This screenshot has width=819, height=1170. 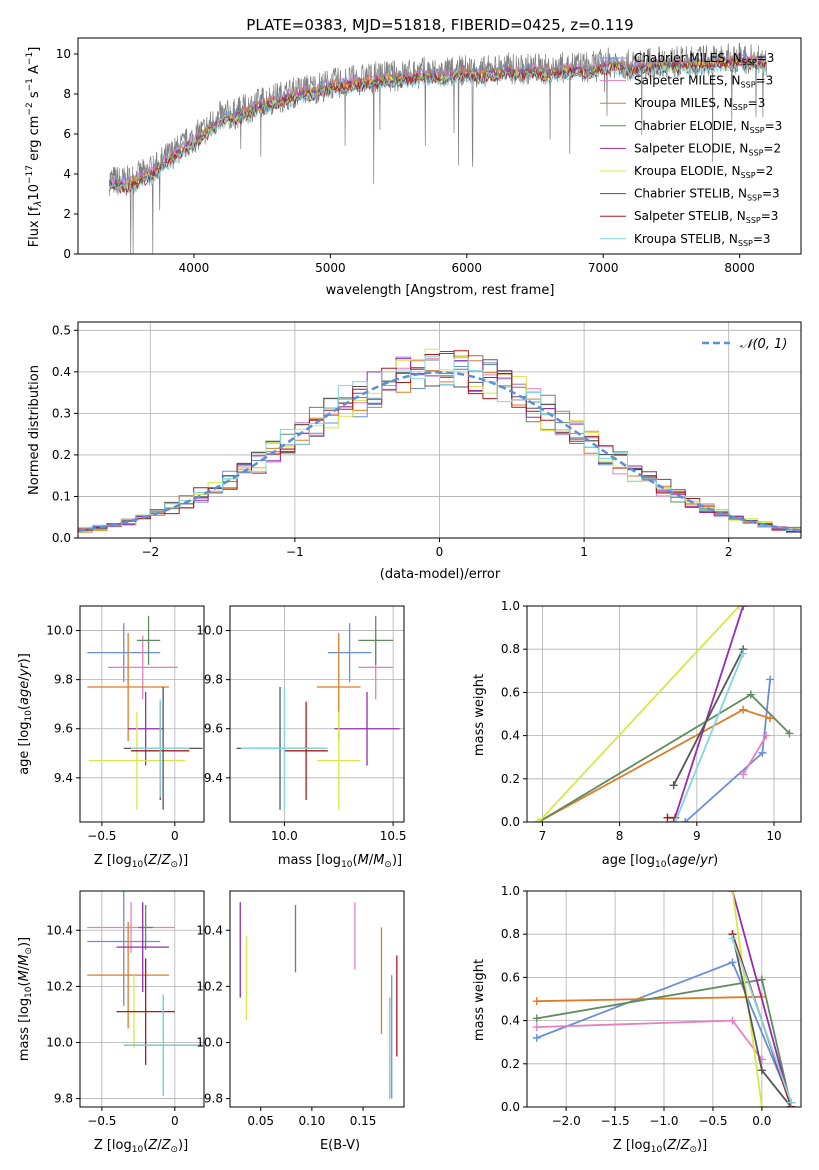 What do you see at coordinates (697, 836) in the screenshot?
I see `x-tick-label: 9` at bounding box center [697, 836].